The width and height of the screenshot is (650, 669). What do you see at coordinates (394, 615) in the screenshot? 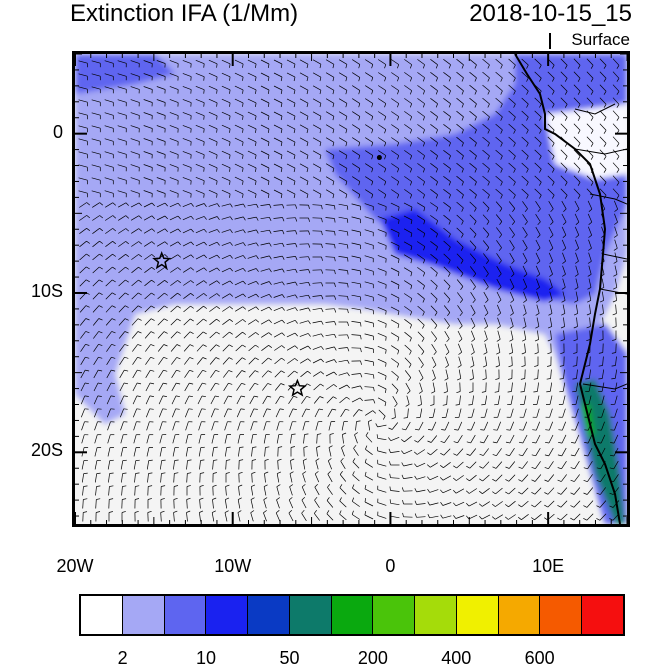
I see `colorbar-swatch` at bounding box center [394, 615].